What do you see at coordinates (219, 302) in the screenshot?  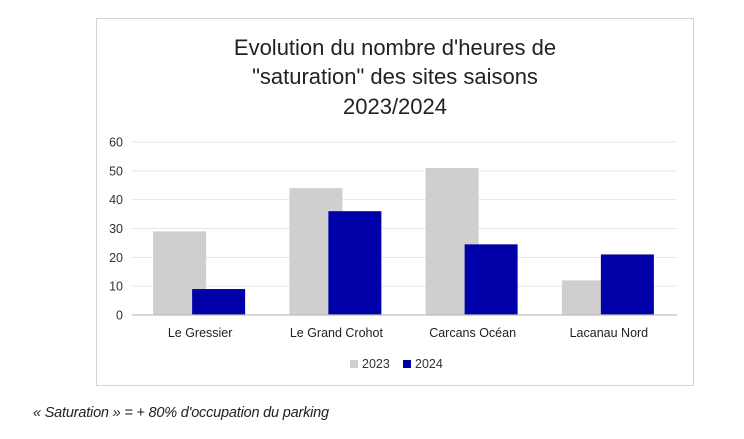 I see `bar-2024-le-gressier` at bounding box center [219, 302].